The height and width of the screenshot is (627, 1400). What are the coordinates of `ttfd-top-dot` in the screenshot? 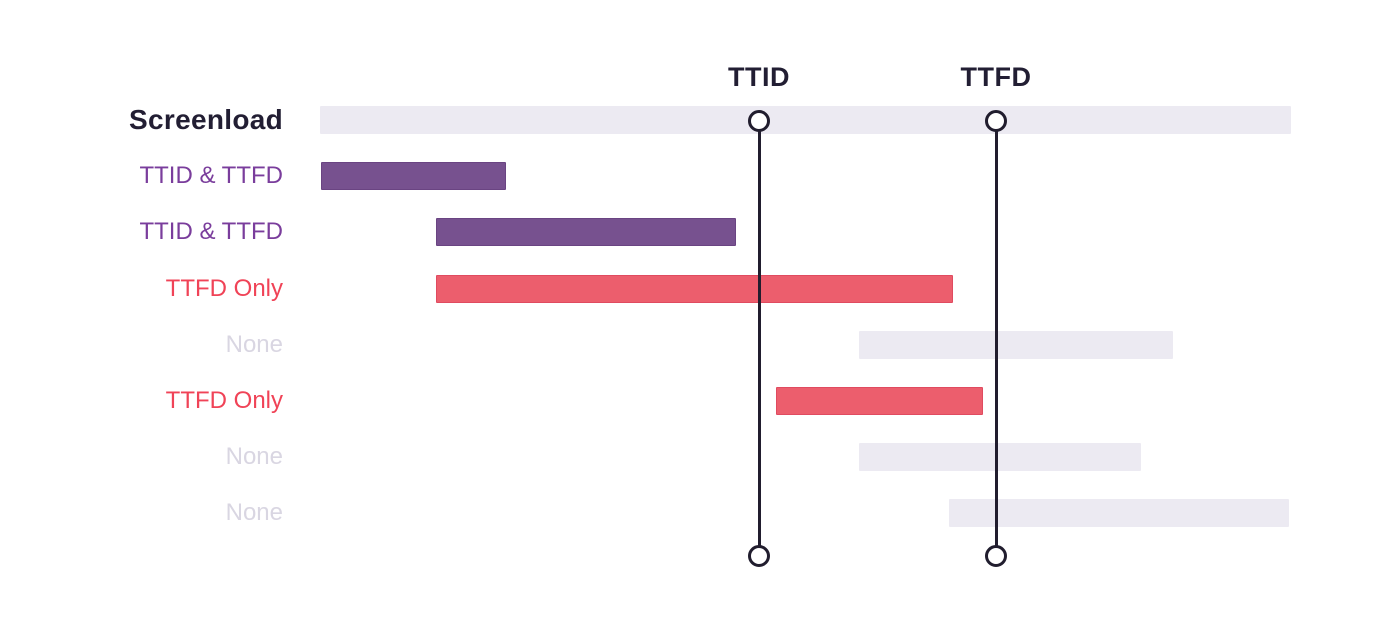 It's located at (996, 121).